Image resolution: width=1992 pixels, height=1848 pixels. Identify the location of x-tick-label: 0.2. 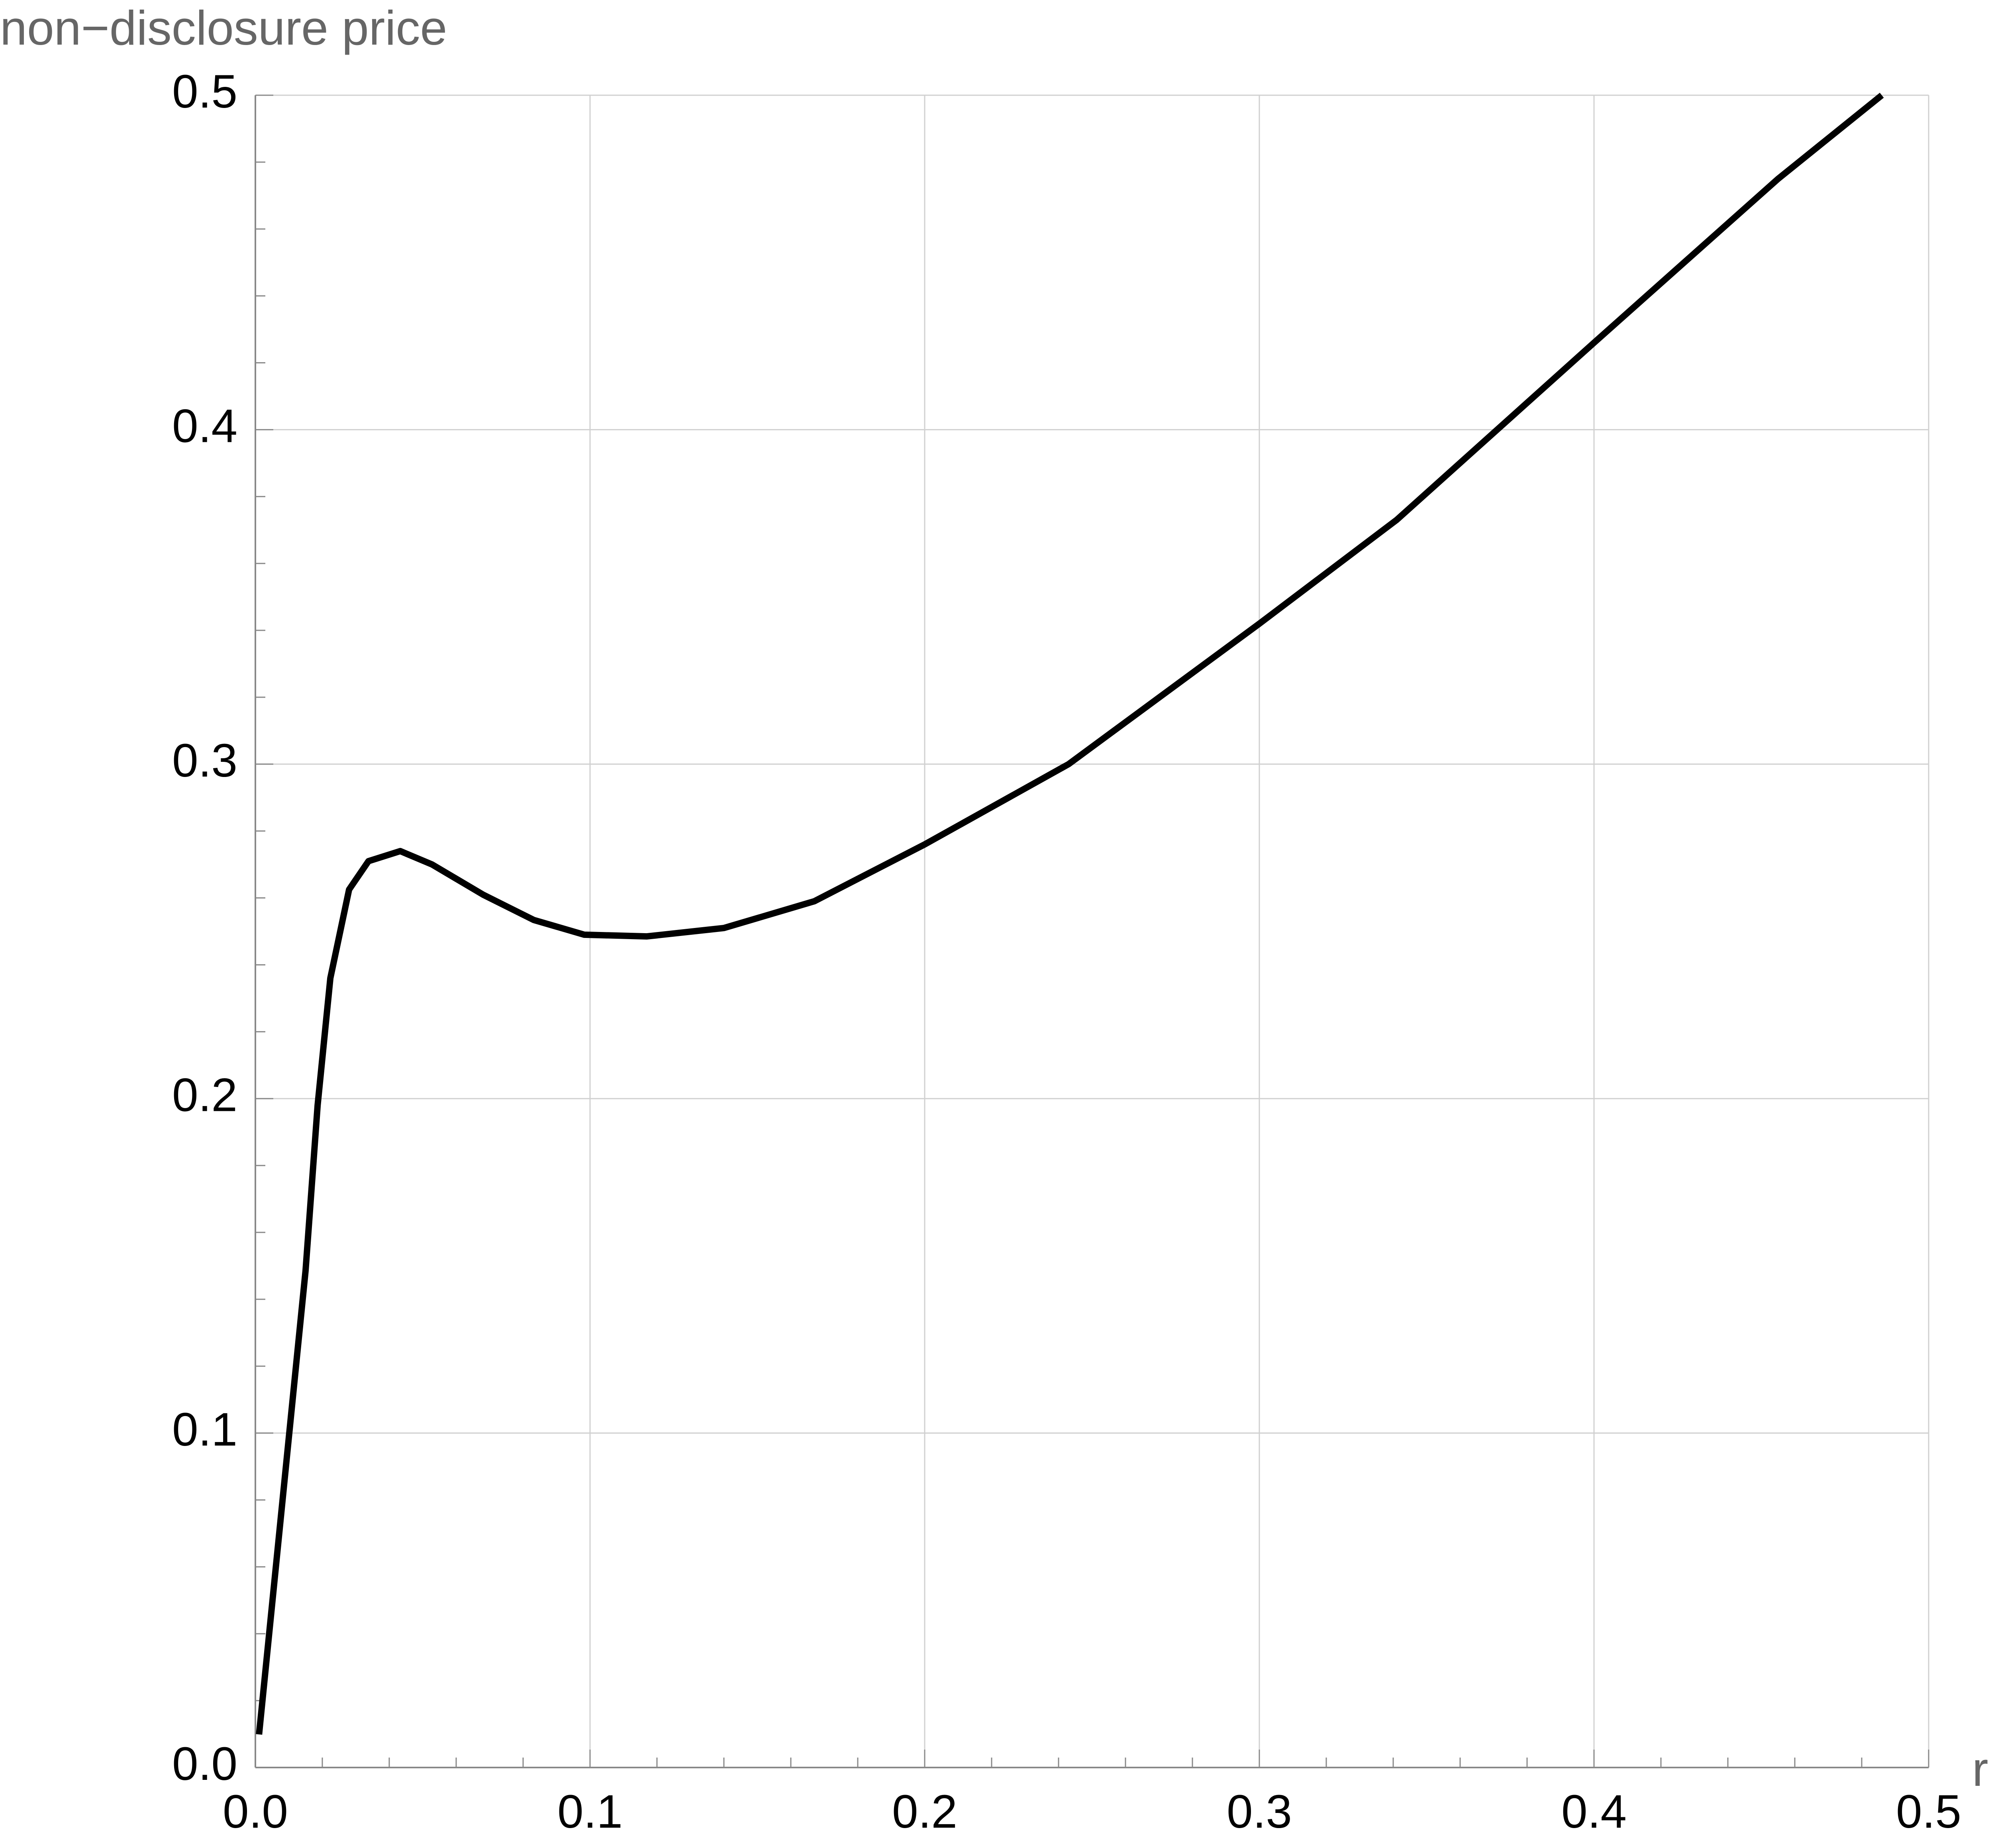
(924, 1811).